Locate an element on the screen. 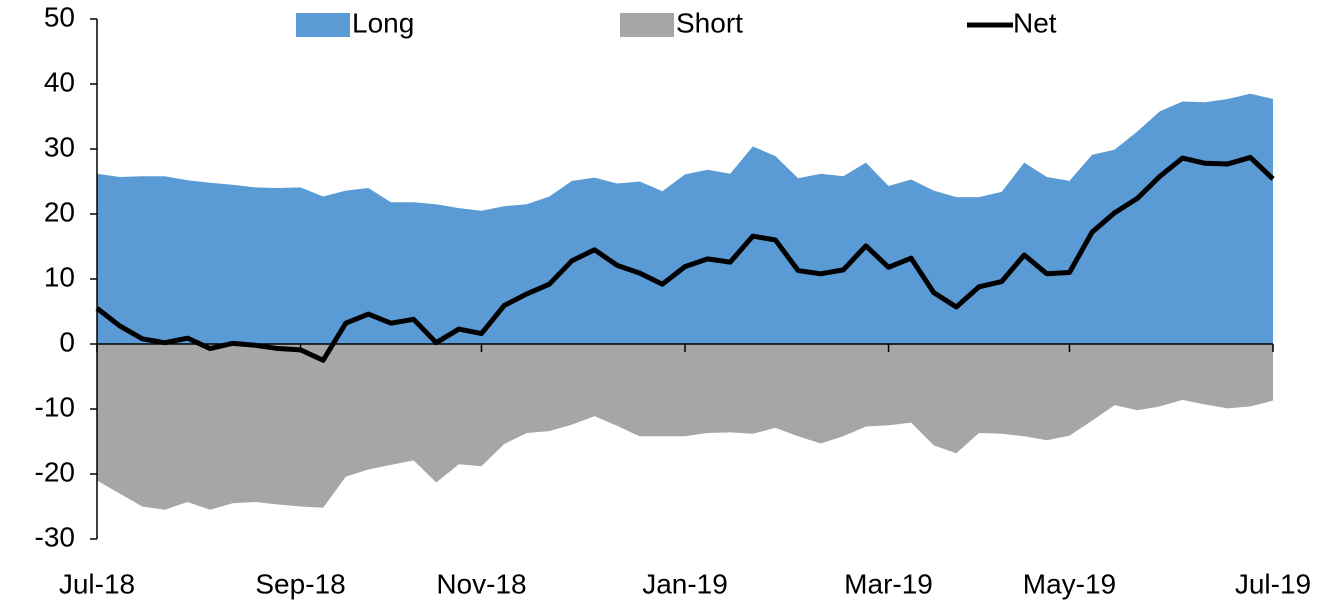 Image resolution: width=1318 pixels, height=606 pixels. legend-label: Long is located at coordinates (383, 22).